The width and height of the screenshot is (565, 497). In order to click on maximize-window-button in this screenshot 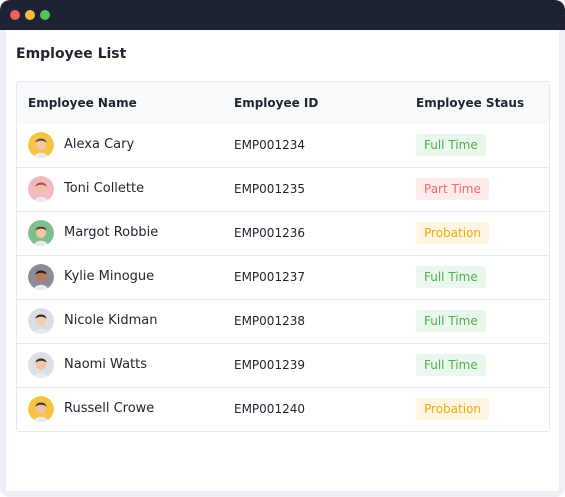, I will do `click(45, 15)`.